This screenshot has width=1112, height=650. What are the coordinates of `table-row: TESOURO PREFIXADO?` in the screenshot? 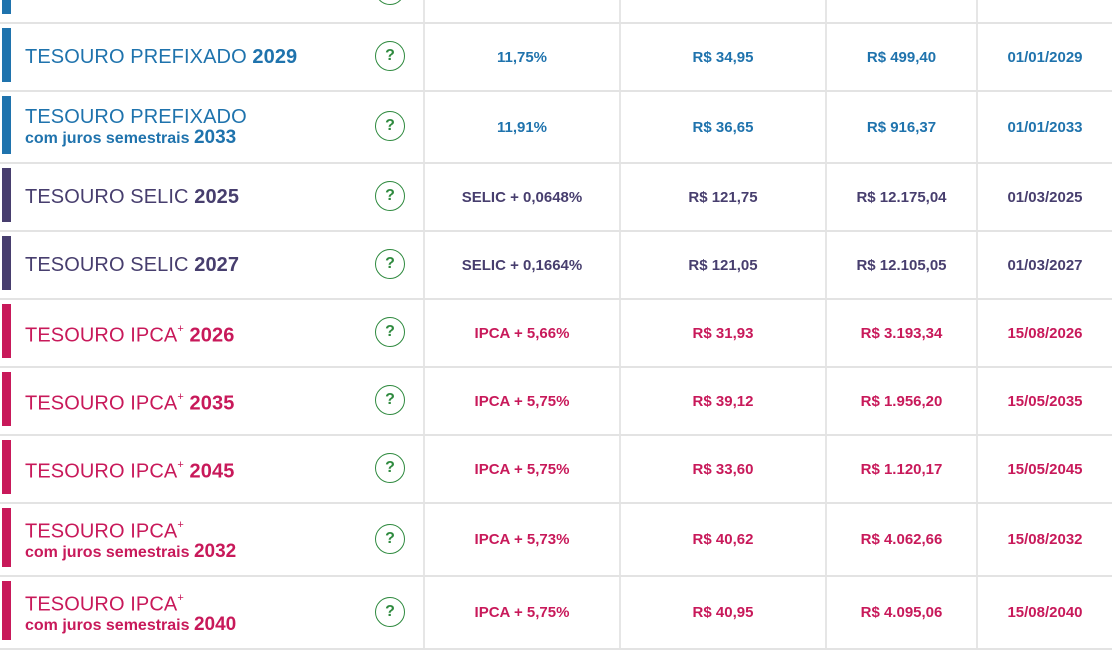 It's located at (556, 12).